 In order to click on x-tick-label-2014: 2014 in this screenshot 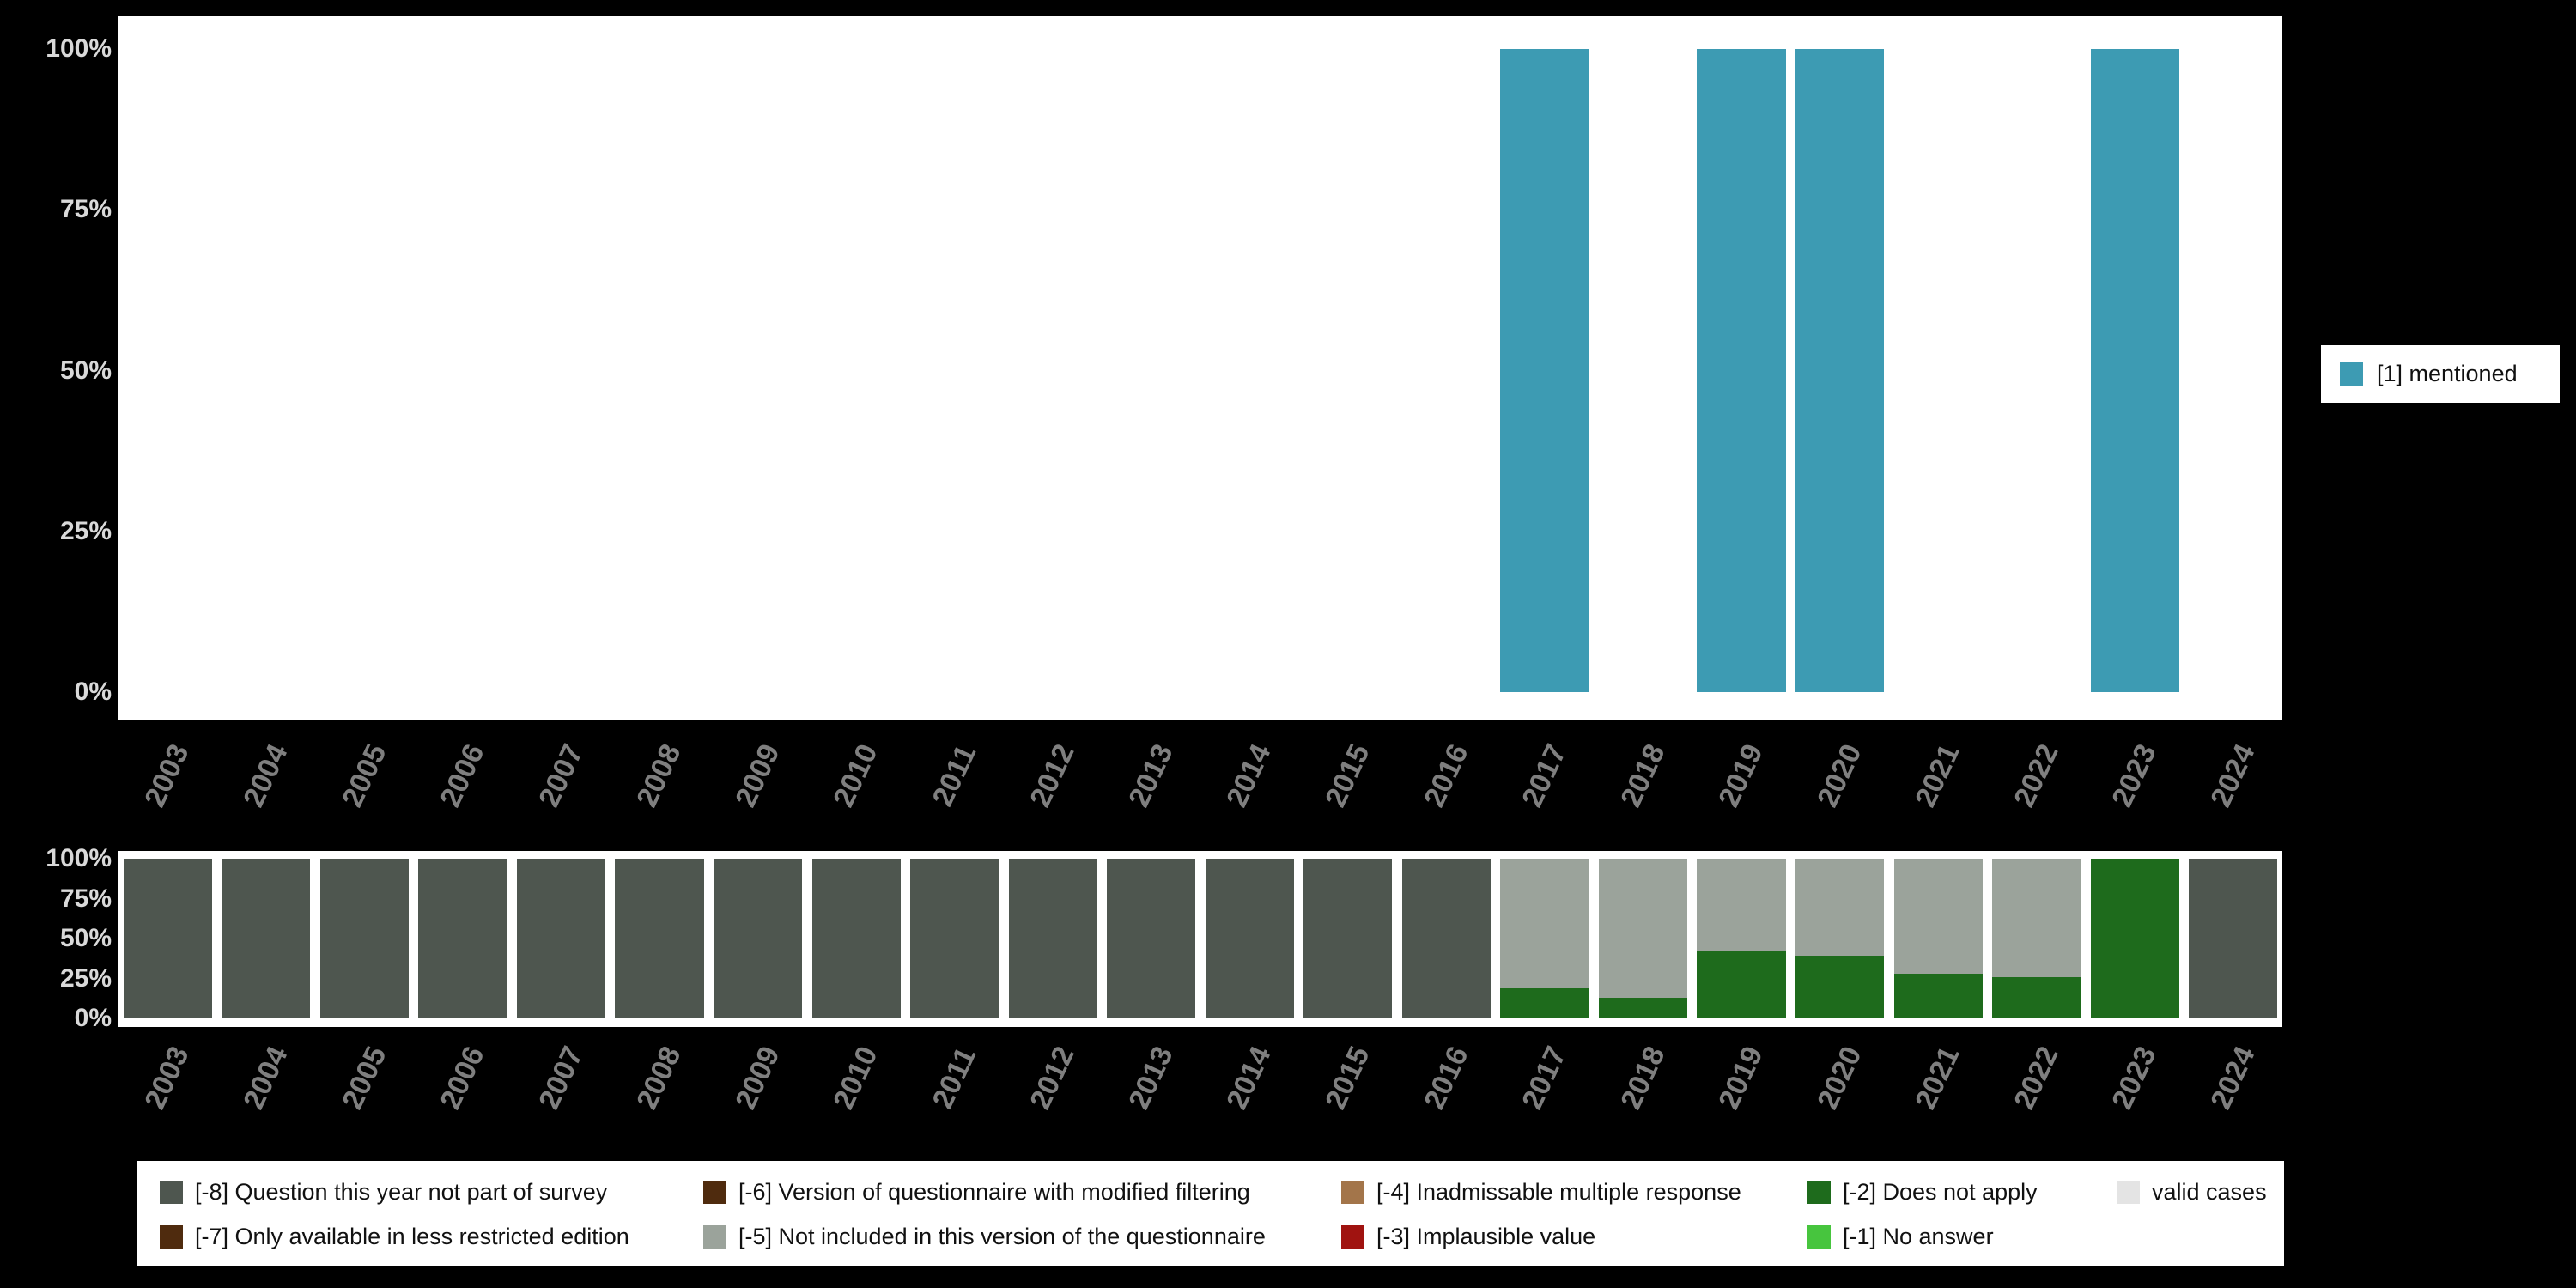, I will do `click(1250, 1078)`.